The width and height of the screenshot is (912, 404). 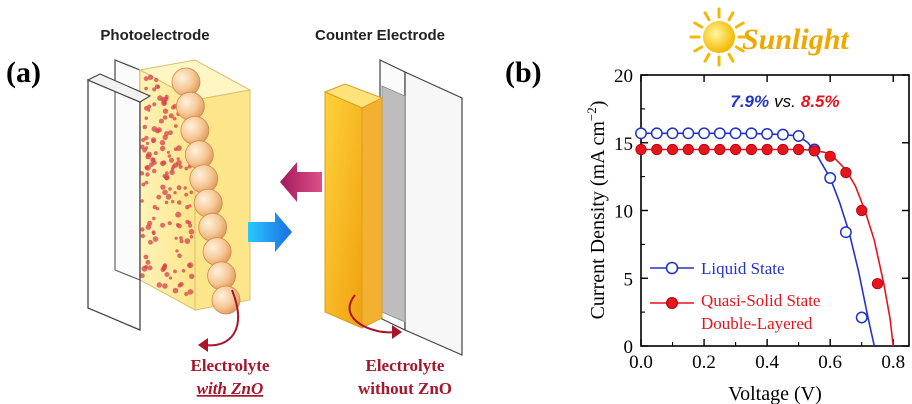 I want to click on zno-particles, so click(x=167, y=185).